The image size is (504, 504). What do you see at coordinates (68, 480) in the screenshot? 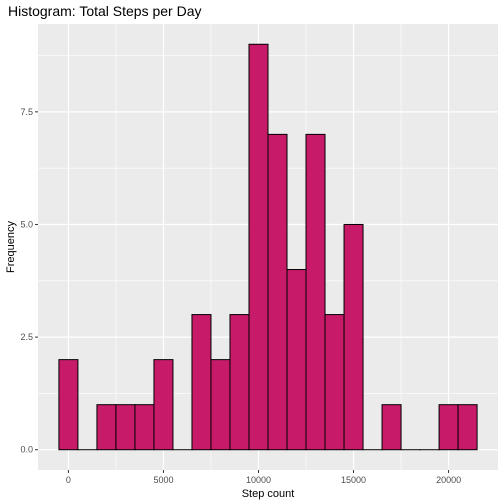
I see `x-tick-label: 0` at bounding box center [68, 480].